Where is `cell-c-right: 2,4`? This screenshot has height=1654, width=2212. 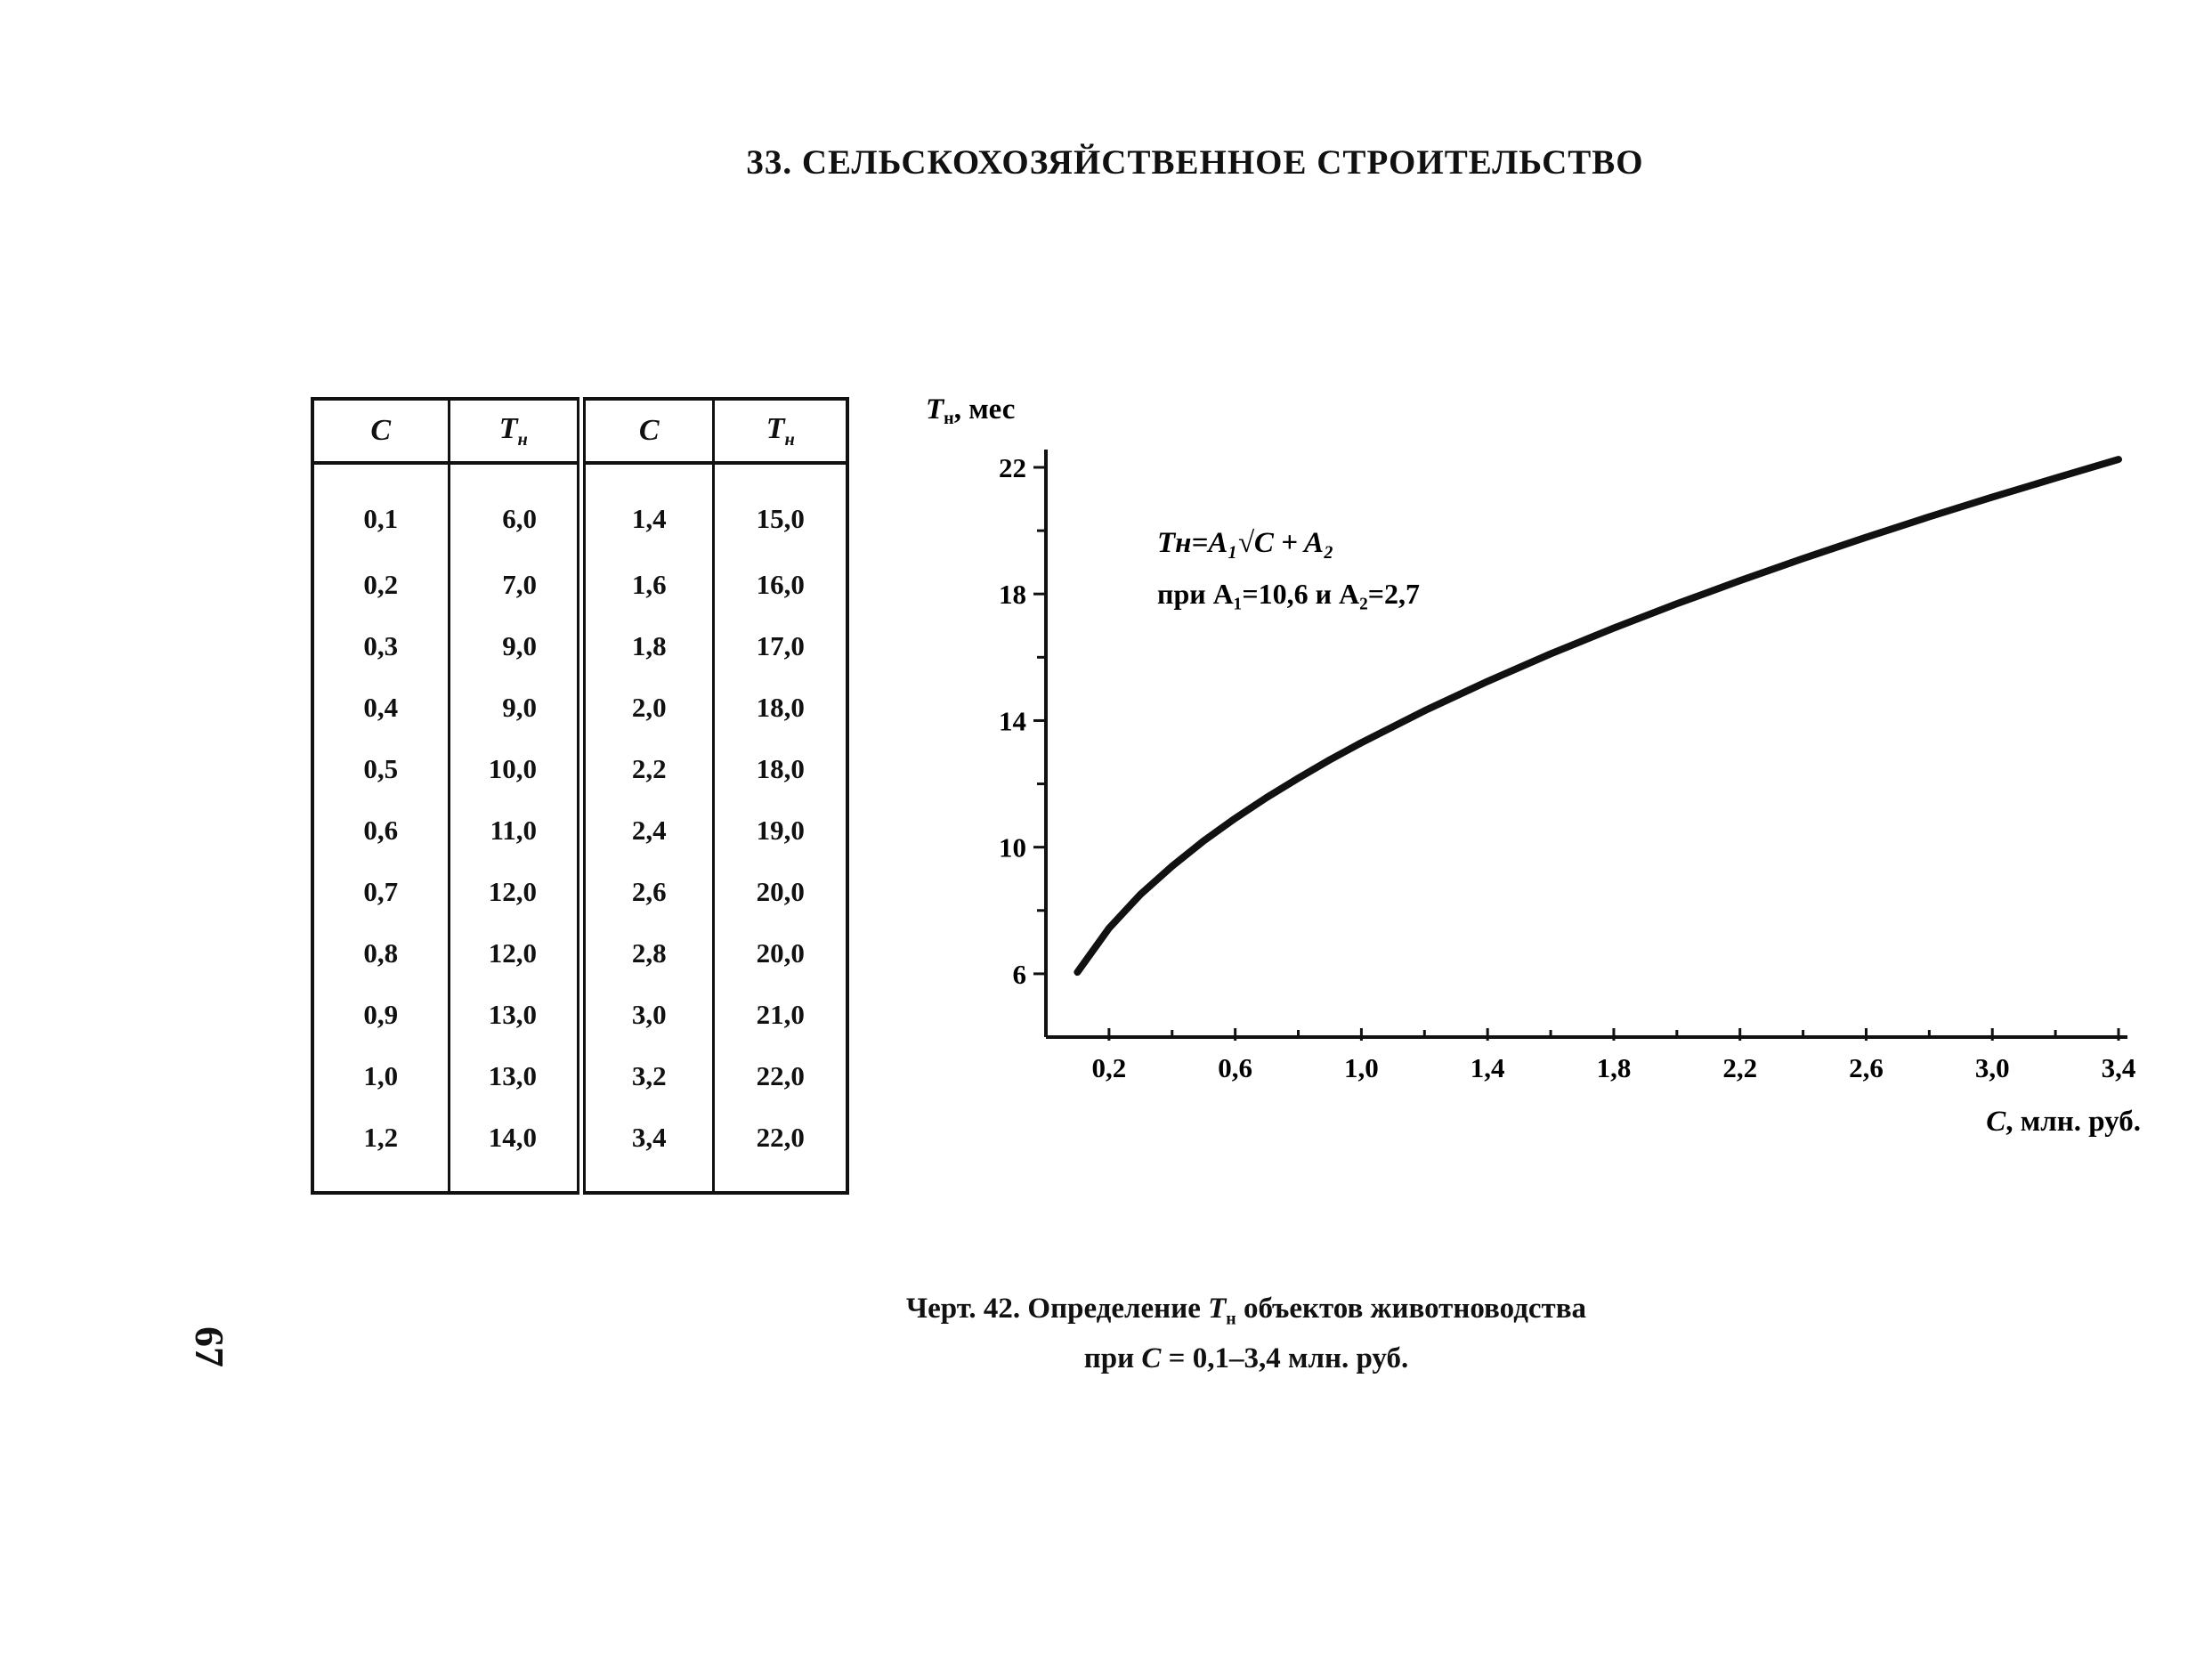
cell-c-right: 2,4 is located at coordinates (646, 830).